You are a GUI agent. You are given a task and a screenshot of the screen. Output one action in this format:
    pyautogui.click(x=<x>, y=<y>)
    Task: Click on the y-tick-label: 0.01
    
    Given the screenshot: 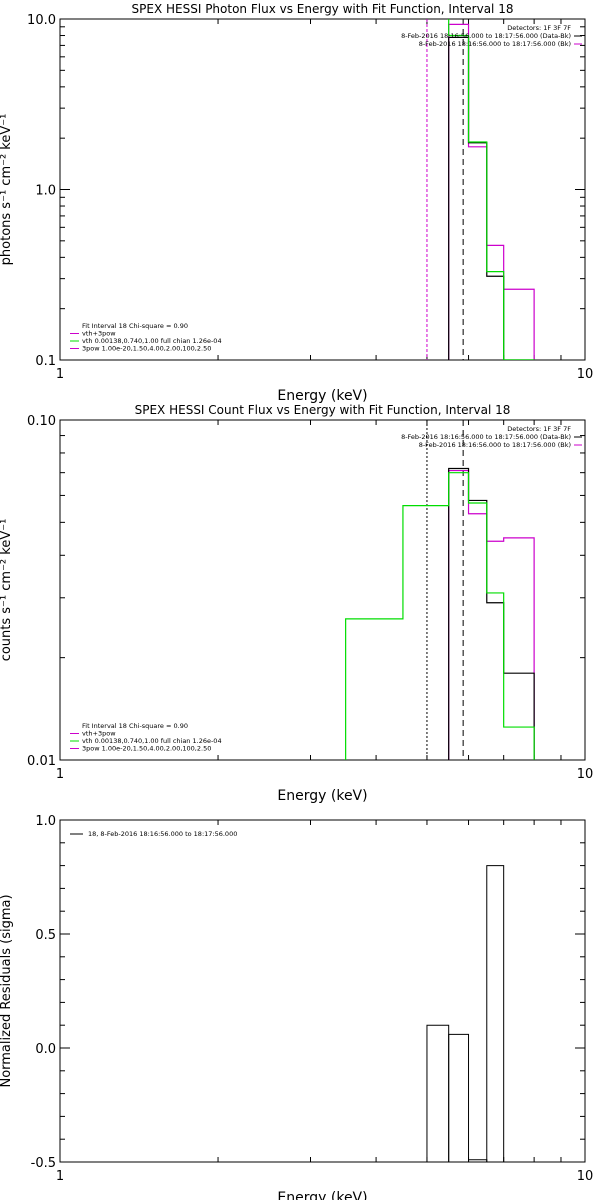 What is the action you would take?
    pyautogui.click(x=41, y=761)
    